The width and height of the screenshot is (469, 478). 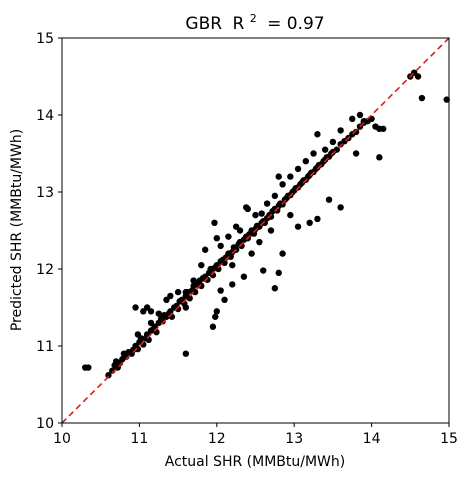 I want to click on y-axis-label: Predicted SHR (MMBtu/MWh), so click(x=17, y=230).